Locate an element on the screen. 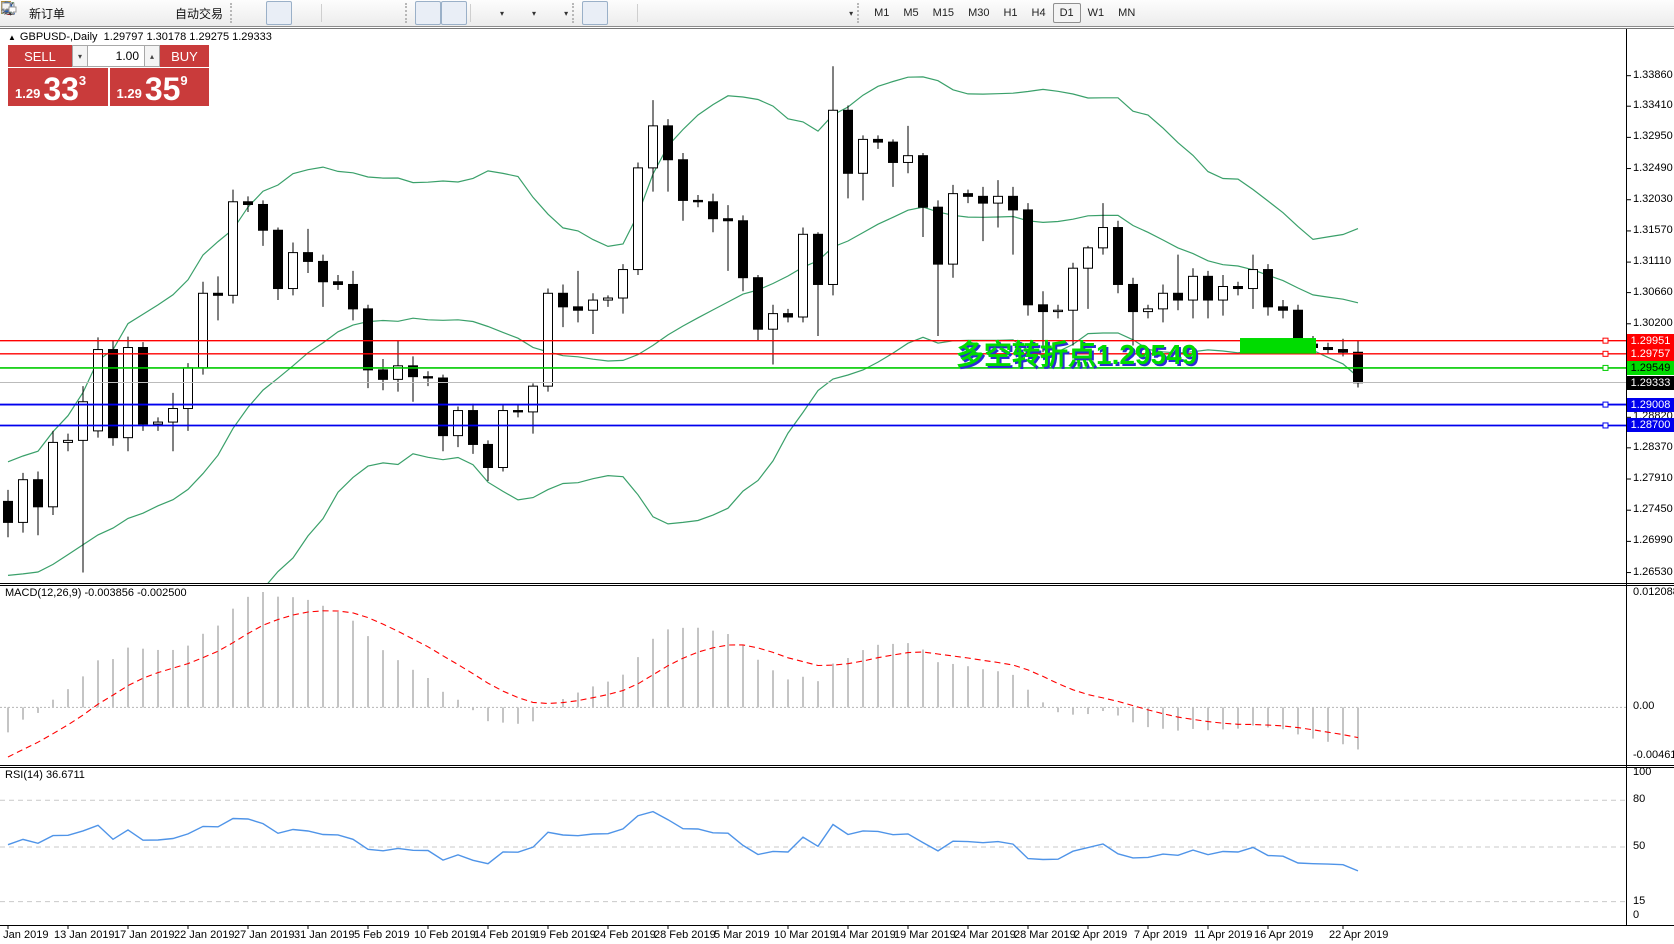  search-button is located at coordinates (821, 13).